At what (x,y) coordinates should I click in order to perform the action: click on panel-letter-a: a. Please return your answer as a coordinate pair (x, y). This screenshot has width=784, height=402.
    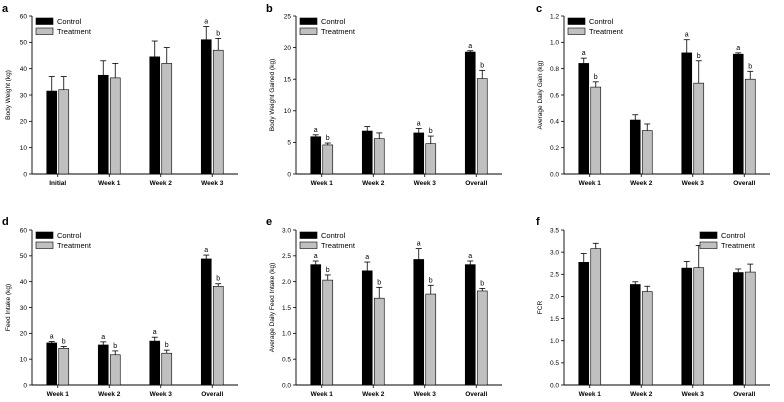
    Looking at the image, I should click on (5, 9).